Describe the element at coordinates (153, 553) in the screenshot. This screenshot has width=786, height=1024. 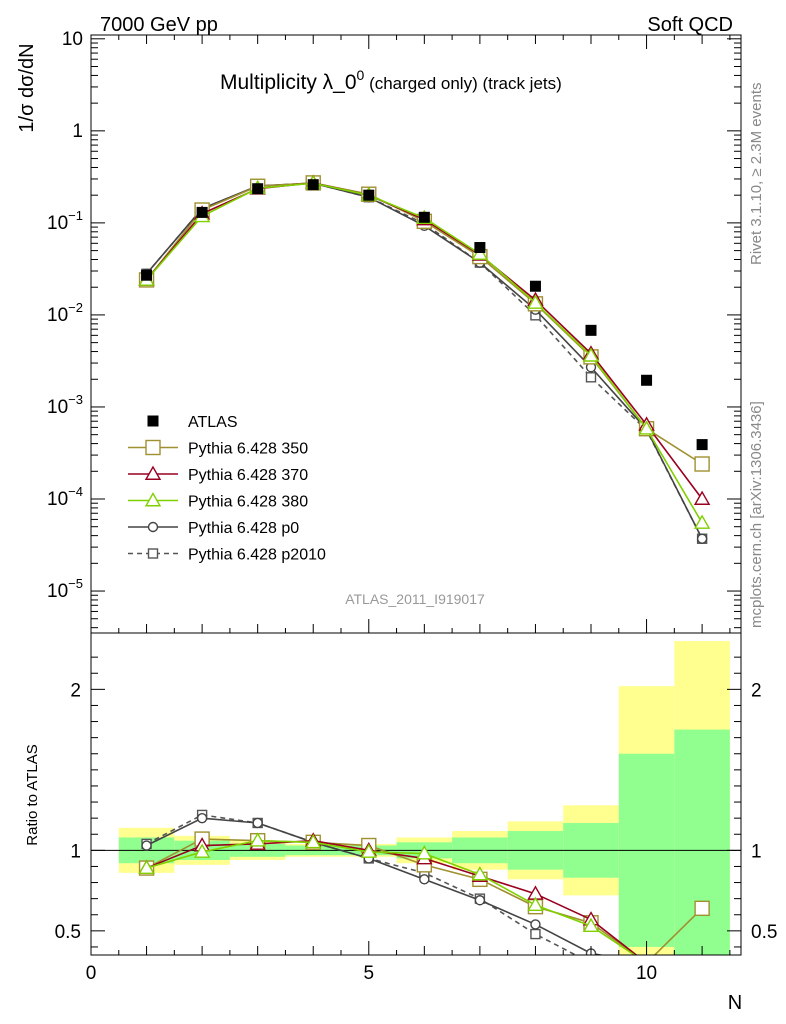
I see `legend-marker-p2010` at that location.